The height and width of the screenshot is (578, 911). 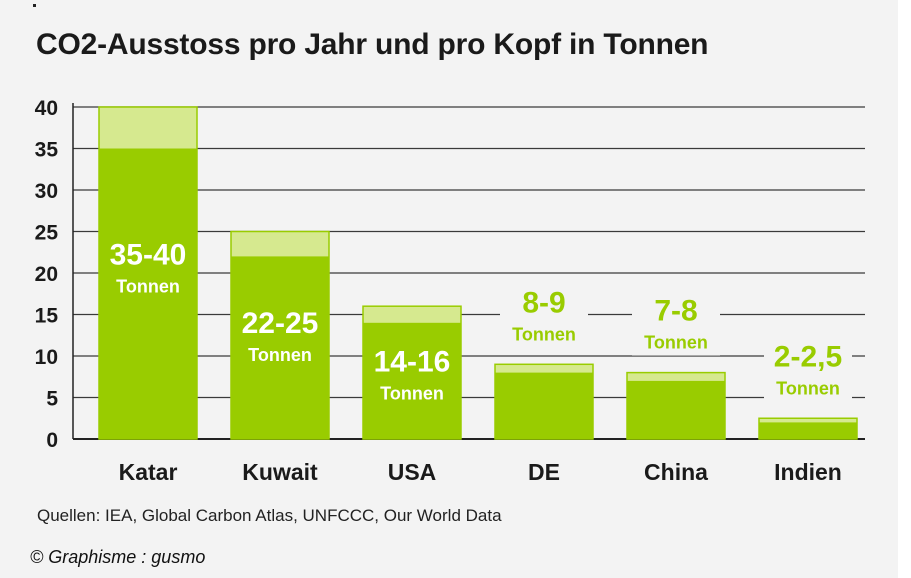 What do you see at coordinates (280, 323) in the screenshot?
I see `data-label-value: 22-25` at bounding box center [280, 323].